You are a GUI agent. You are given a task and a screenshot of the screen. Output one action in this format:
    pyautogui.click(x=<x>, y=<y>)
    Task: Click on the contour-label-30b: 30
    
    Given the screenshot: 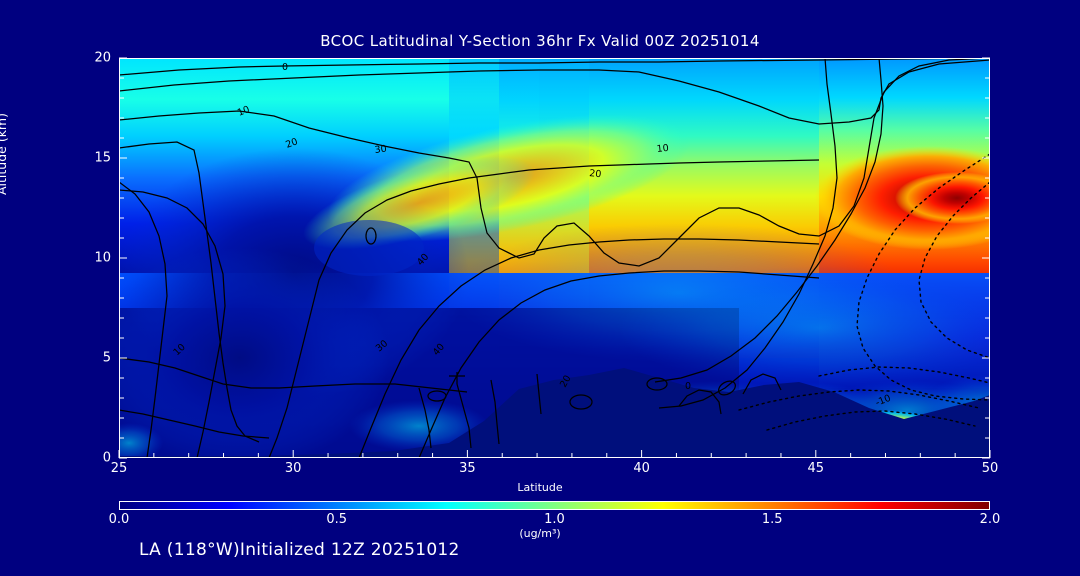 What is the action you would take?
    pyautogui.click(x=382, y=346)
    